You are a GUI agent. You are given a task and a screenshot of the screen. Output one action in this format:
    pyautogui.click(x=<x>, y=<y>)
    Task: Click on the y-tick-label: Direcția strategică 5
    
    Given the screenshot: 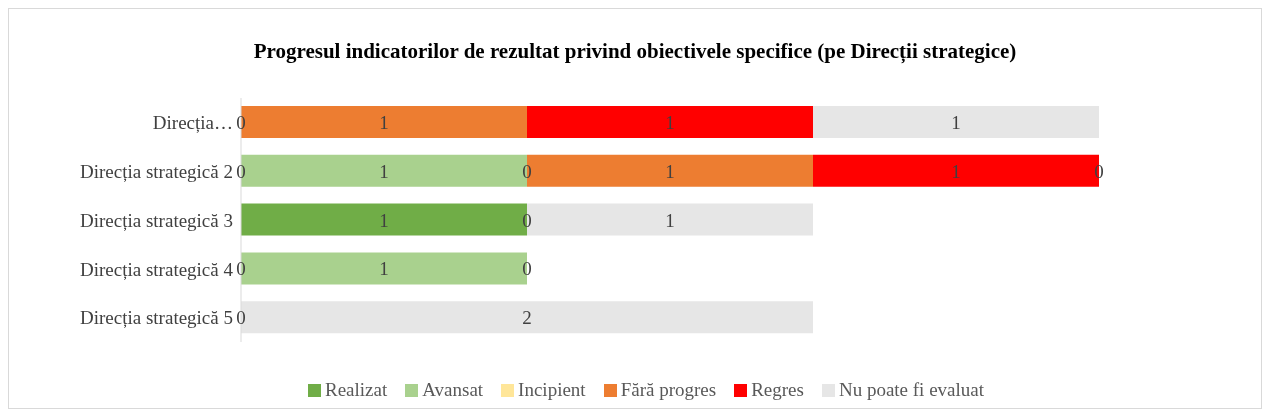 What is the action you would take?
    pyautogui.click(x=156, y=318)
    